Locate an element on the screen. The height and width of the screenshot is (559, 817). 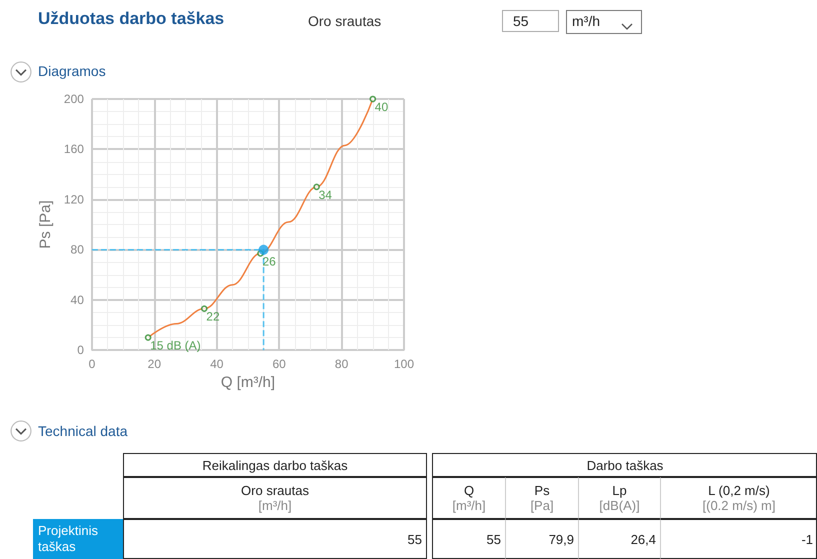
chart-title: Užduotas darbo taškas is located at coordinates (131, 19).